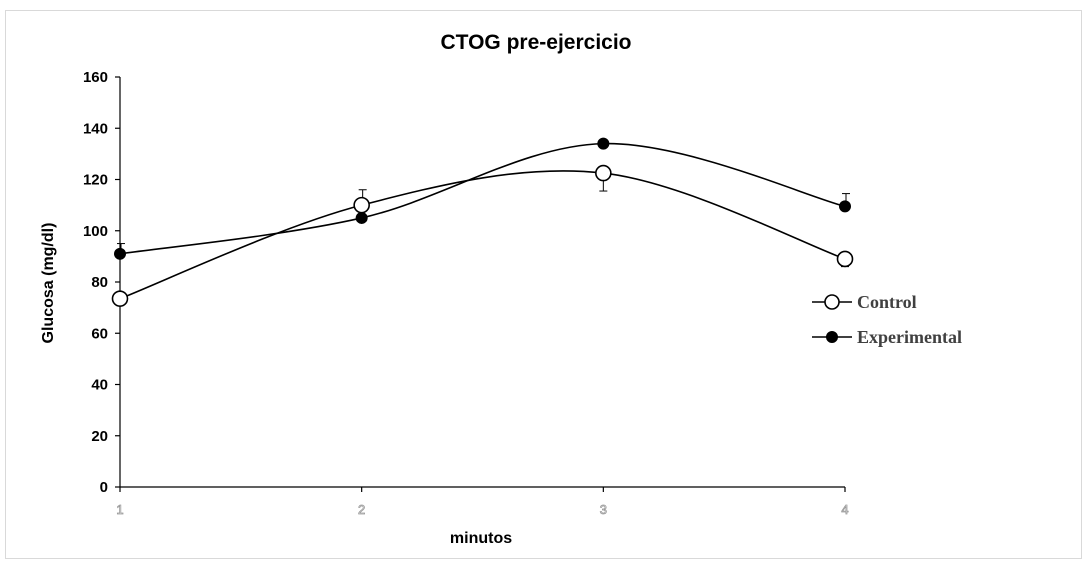 This screenshot has width=1089, height=565. What do you see at coordinates (95, 231) in the screenshot?
I see `y-tick-label: 100` at bounding box center [95, 231].